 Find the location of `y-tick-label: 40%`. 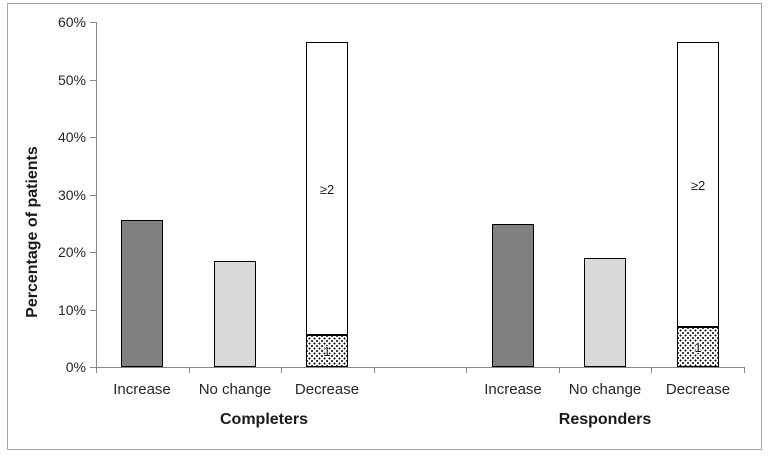

y-tick-label: 40% is located at coordinates (71, 137).